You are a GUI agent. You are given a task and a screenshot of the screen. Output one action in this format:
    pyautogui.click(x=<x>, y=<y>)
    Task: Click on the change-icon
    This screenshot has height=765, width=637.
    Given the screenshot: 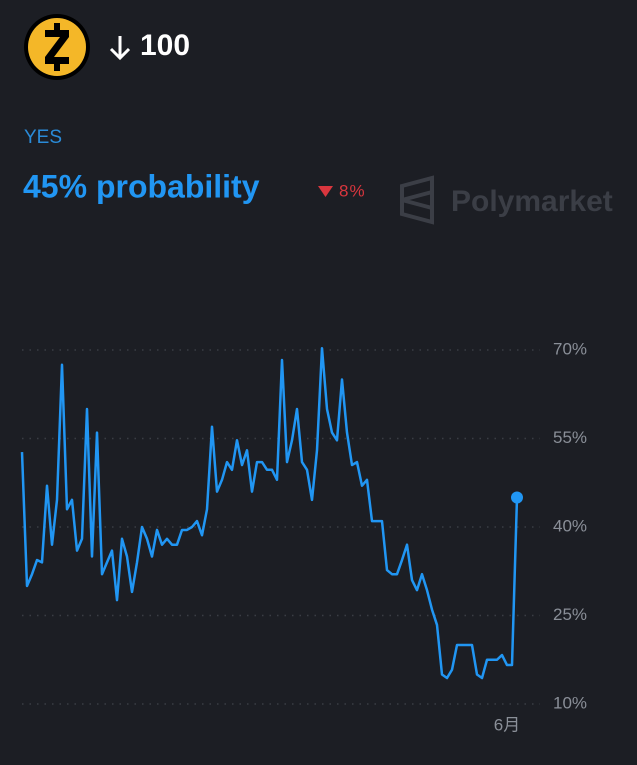 What is the action you would take?
    pyautogui.click(x=325, y=191)
    